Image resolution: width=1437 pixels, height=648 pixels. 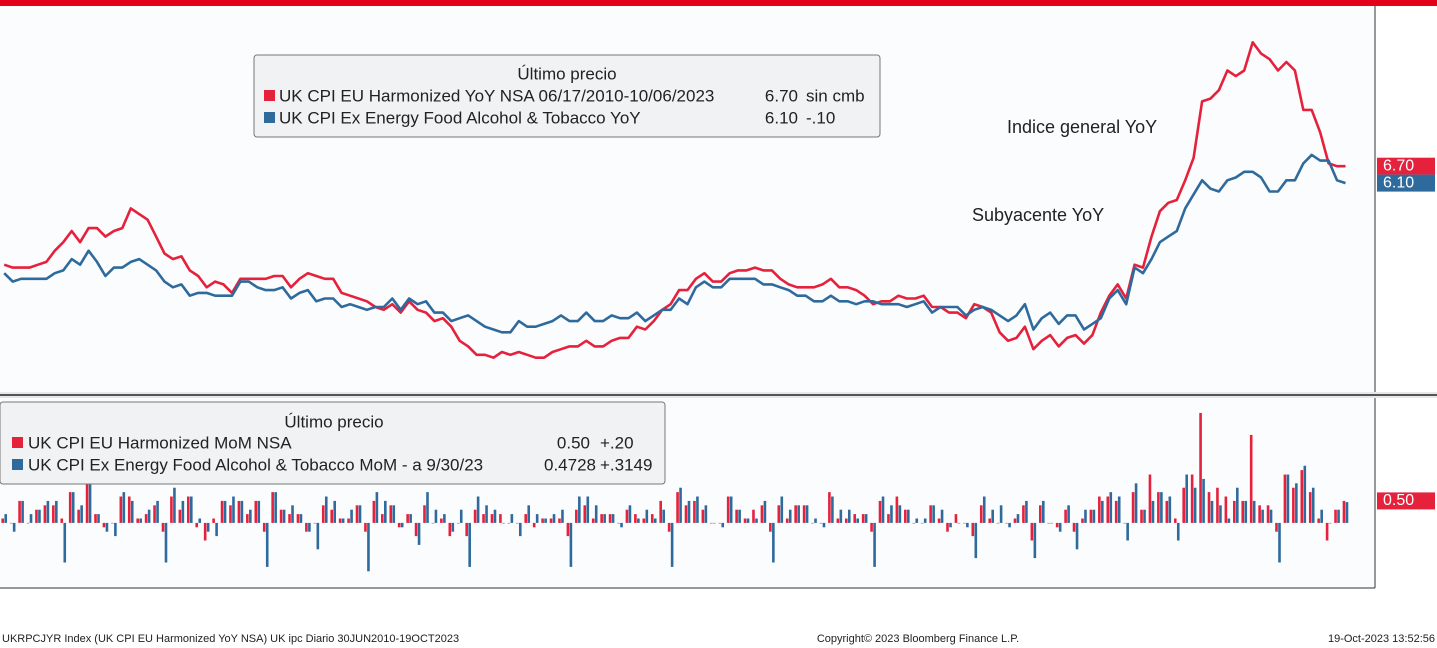 What do you see at coordinates (573, 442) in the screenshot?
I see `legend-last: 0.50` at bounding box center [573, 442].